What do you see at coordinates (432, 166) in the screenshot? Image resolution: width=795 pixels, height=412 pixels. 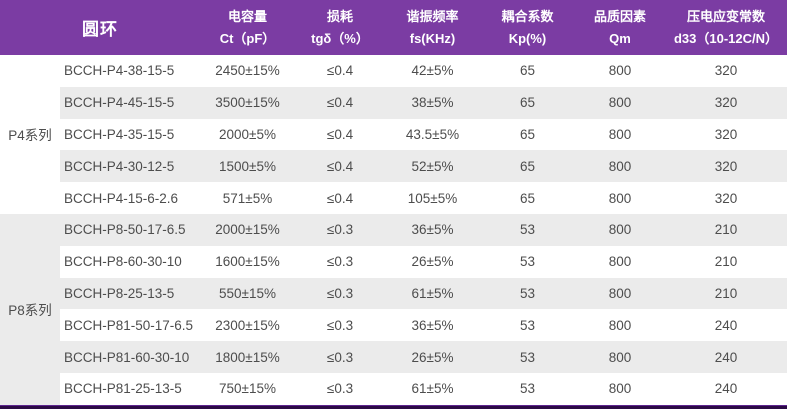 I see `cell-frequency: 52±5%` at bounding box center [432, 166].